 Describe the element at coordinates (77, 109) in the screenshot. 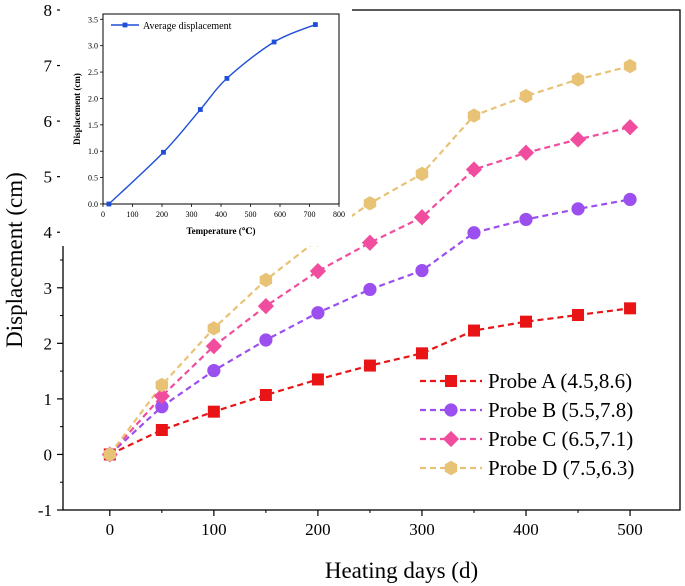

I see `inset-y-axis-title: Displacement (cm)` at that location.